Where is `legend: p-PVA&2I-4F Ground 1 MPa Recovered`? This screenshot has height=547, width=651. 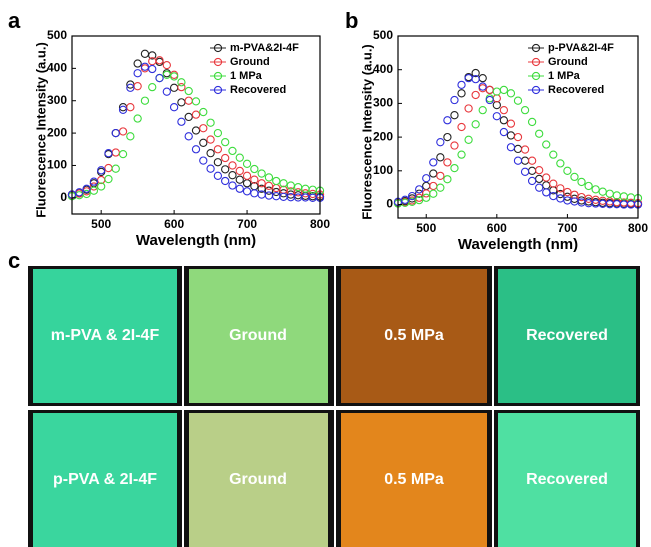 legend: p-PVA&2I-4F Ground 1 MPa Recovered is located at coordinates (571, 69).